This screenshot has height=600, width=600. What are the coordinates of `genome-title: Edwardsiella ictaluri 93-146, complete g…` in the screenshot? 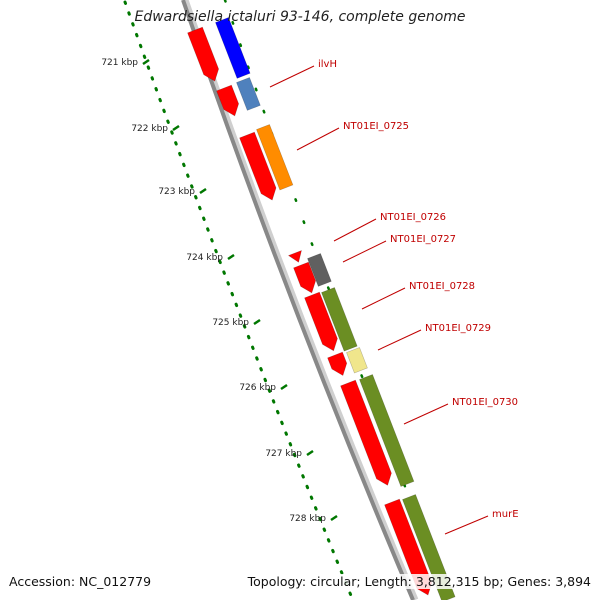 It's located at (300, 17).